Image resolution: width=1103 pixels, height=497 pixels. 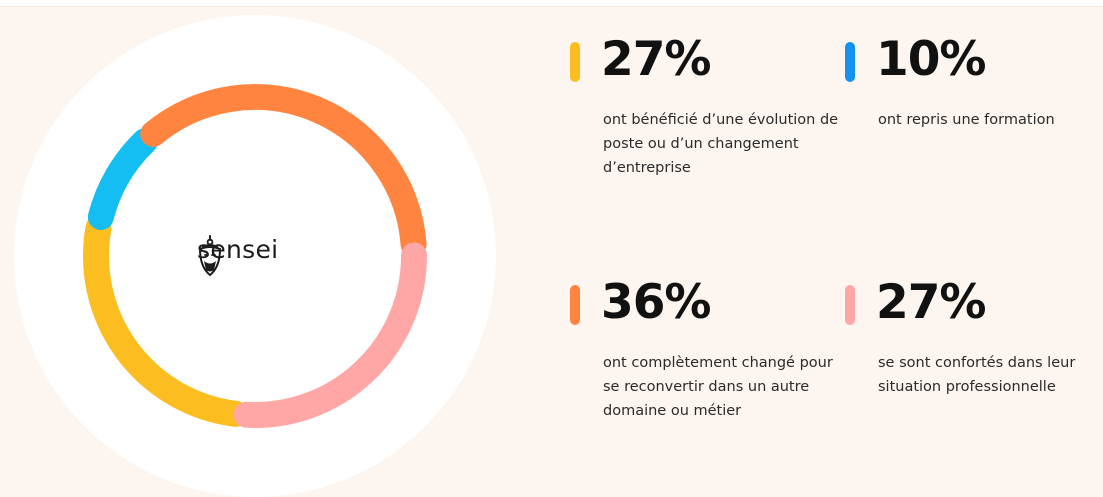 I want to click on stat-value: 36%, so click(x=656, y=302).